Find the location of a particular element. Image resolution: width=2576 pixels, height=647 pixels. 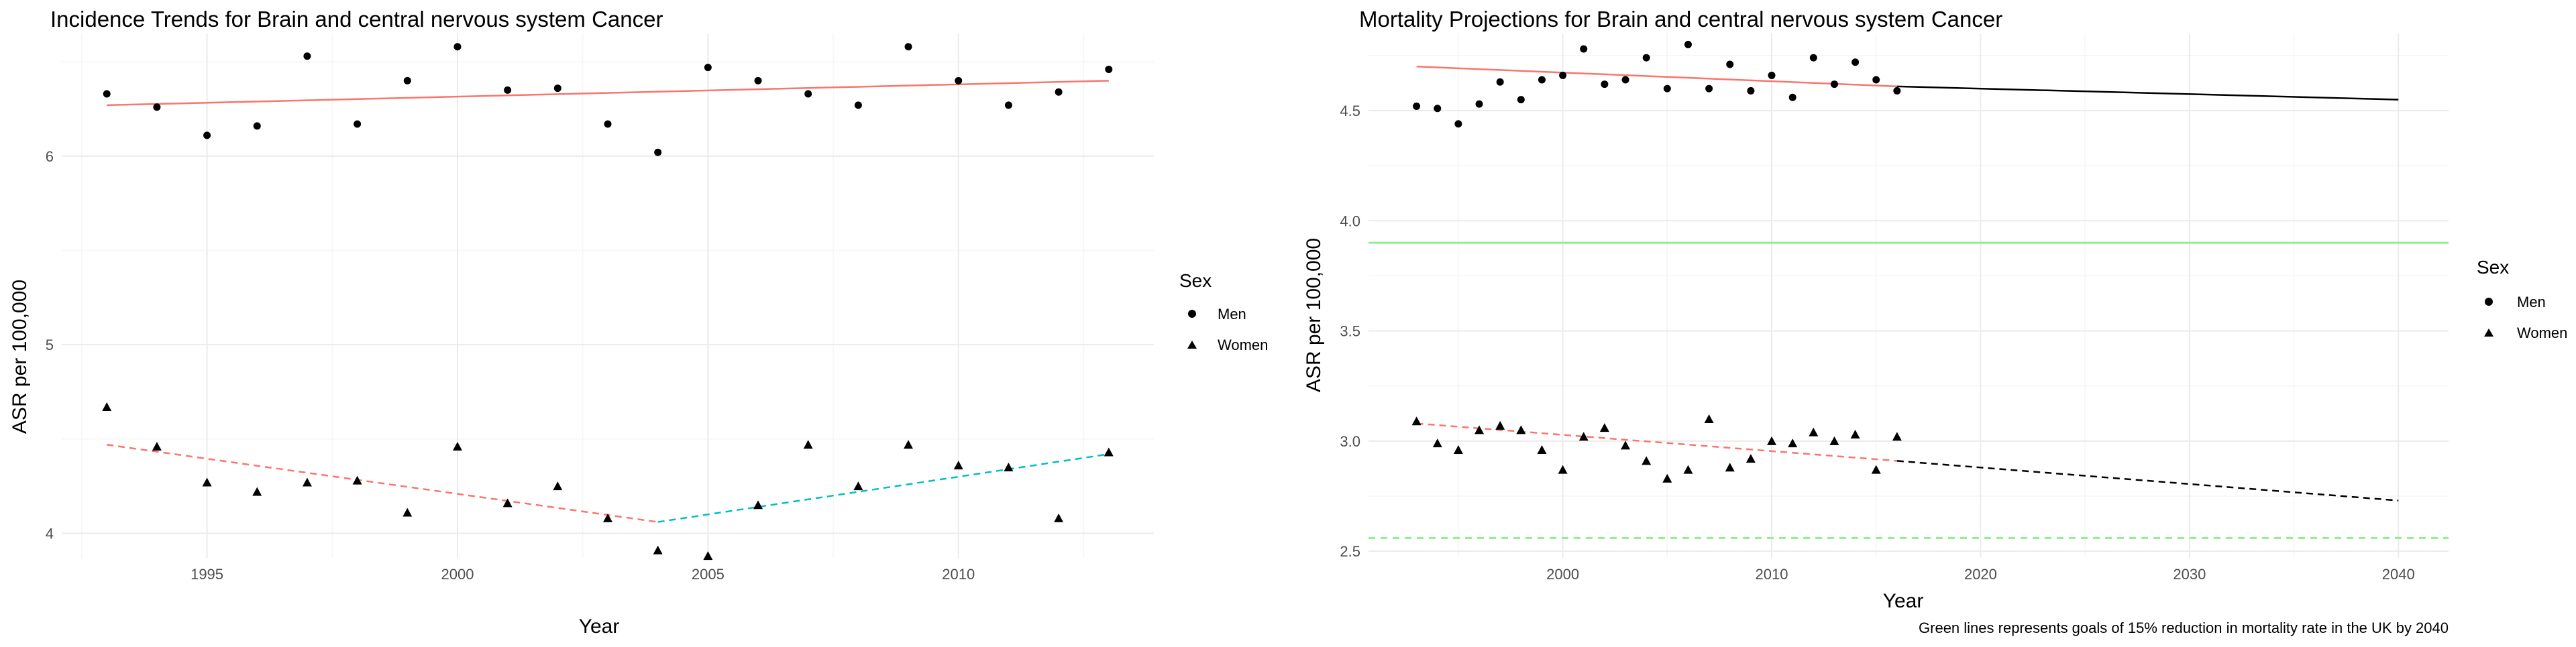

incidence-legend-women-marker is located at coordinates (1192, 345).